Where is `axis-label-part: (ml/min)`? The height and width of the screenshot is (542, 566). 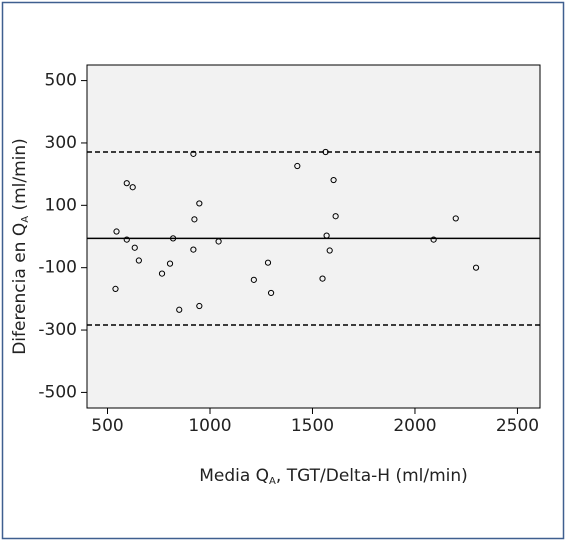 axis-label-part: (ml/min) is located at coordinates (20, 177).